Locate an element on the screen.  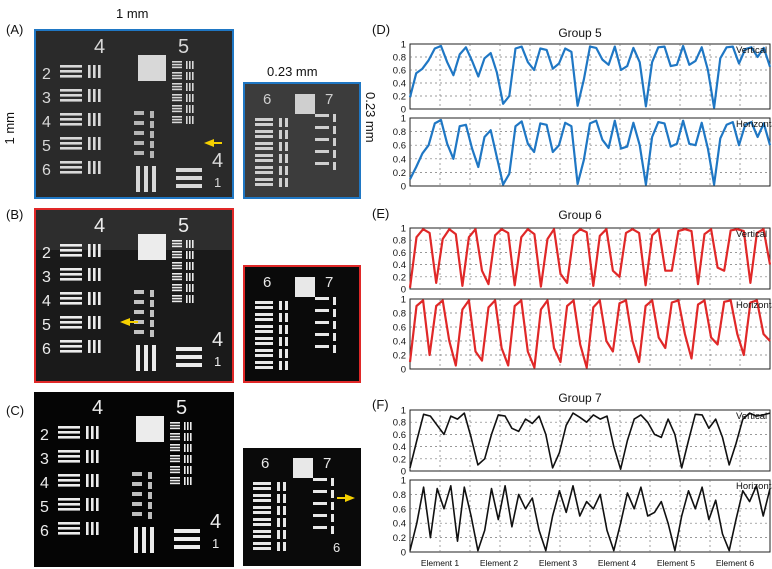
group-label: 1 is located at coordinates (217, 182).